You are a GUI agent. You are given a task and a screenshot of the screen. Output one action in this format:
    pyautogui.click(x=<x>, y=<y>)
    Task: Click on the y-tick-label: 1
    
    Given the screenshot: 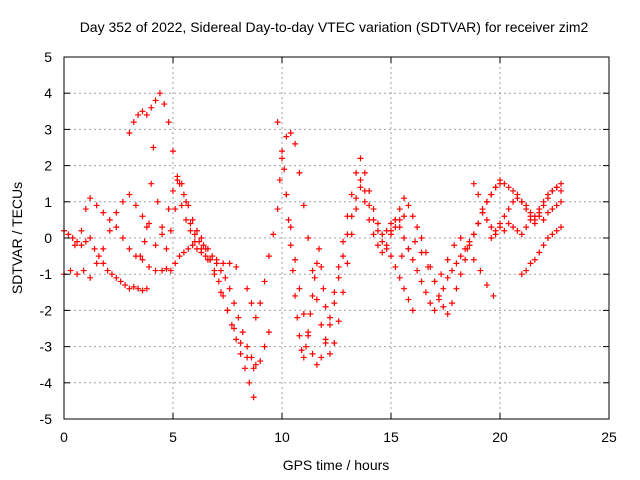 What is the action you would take?
    pyautogui.click(x=48, y=202)
    